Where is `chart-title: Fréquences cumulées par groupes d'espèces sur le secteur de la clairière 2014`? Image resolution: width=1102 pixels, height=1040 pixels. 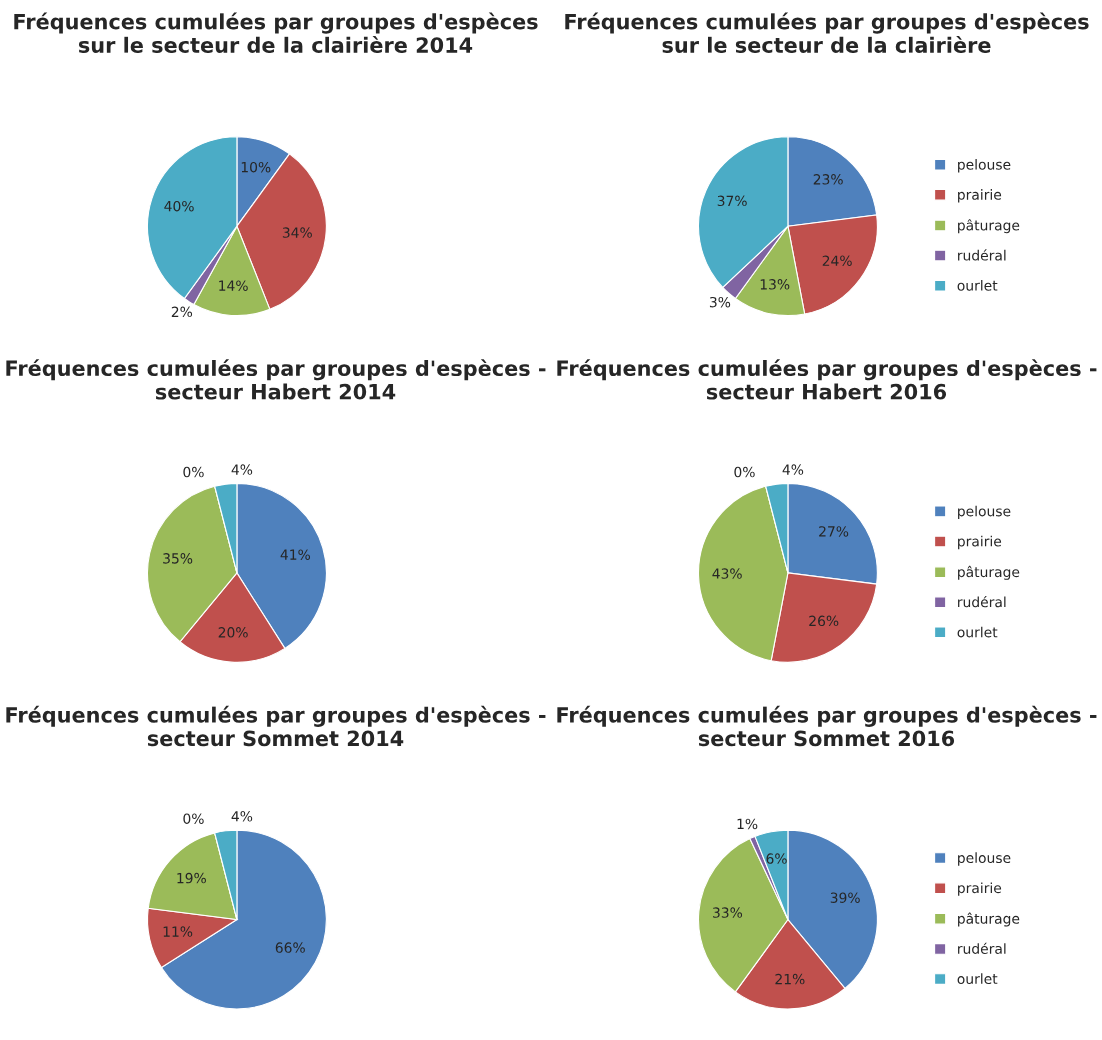 chart-title: Fréquences cumulées par groupes d'espèces sur le secteur de la clairière 2014 is located at coordinates (276, 32).